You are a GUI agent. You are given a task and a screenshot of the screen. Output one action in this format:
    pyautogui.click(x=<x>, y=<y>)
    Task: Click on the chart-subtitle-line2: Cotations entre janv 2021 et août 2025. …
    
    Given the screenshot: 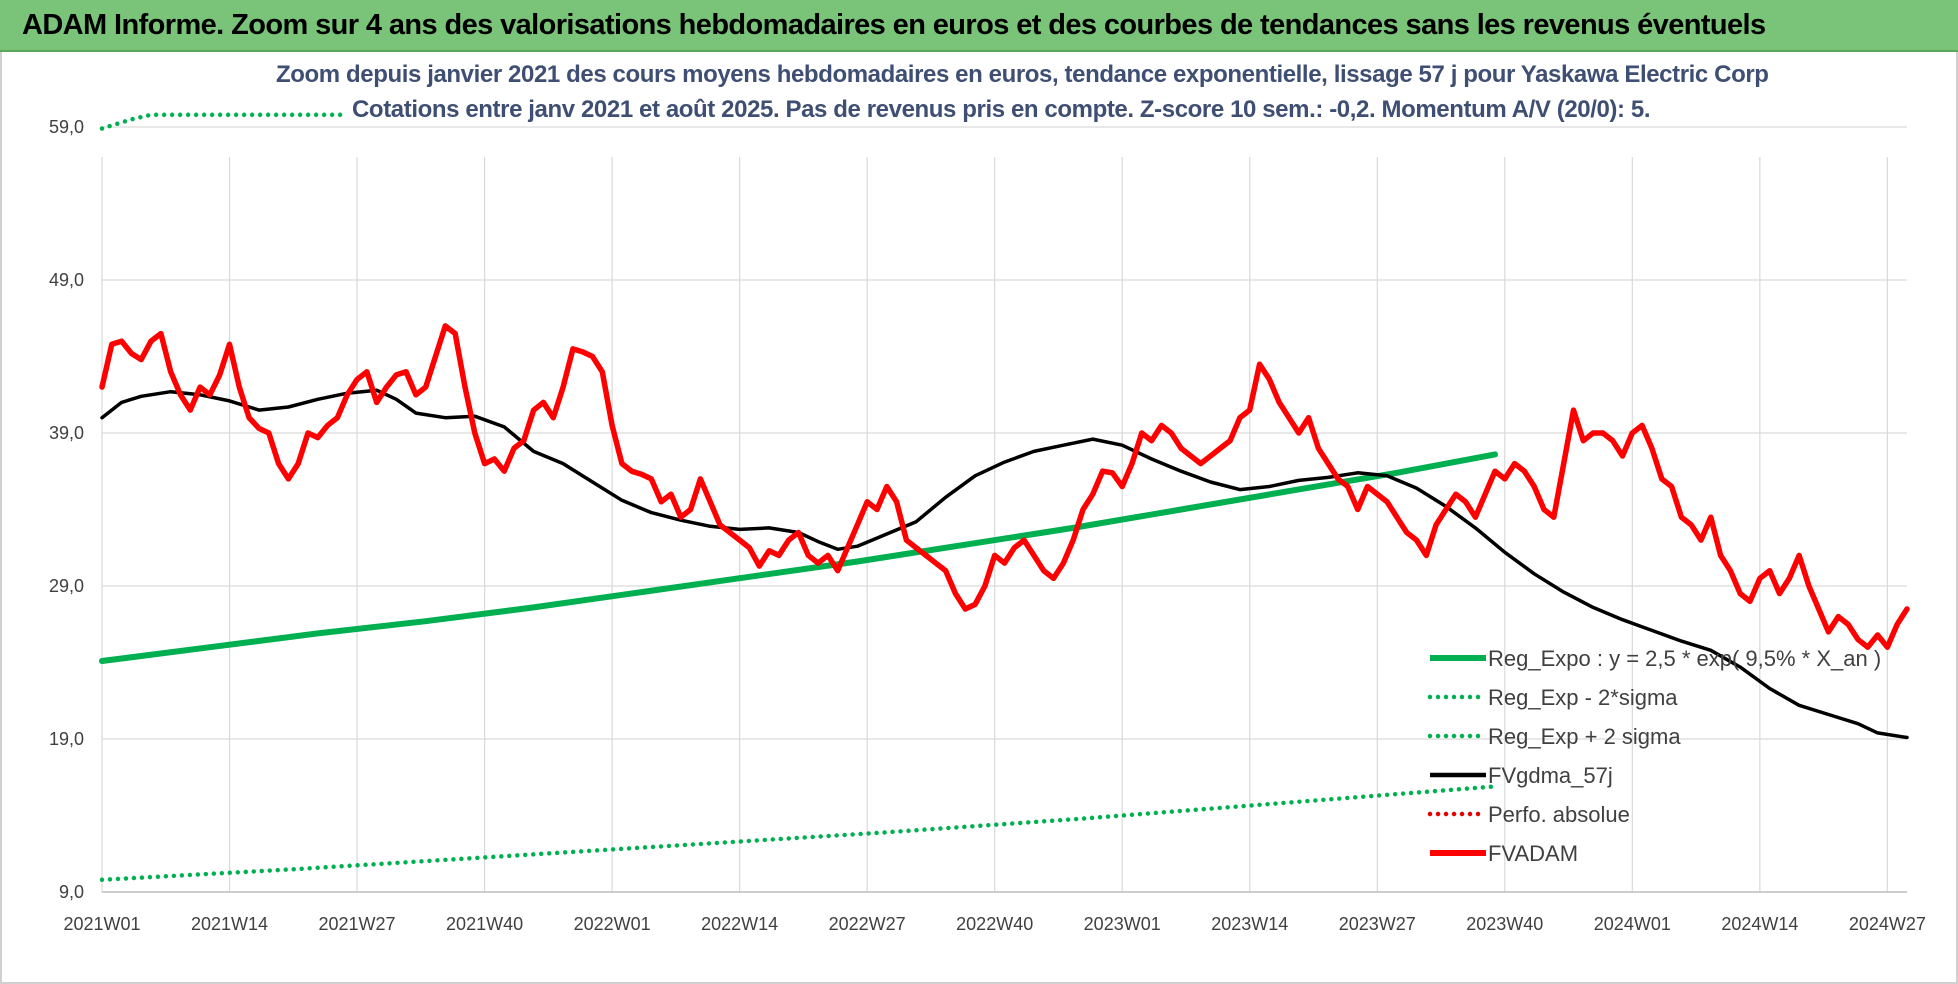 What is the action you would take?
    pyautogui.click(x=1001, y=110)
    